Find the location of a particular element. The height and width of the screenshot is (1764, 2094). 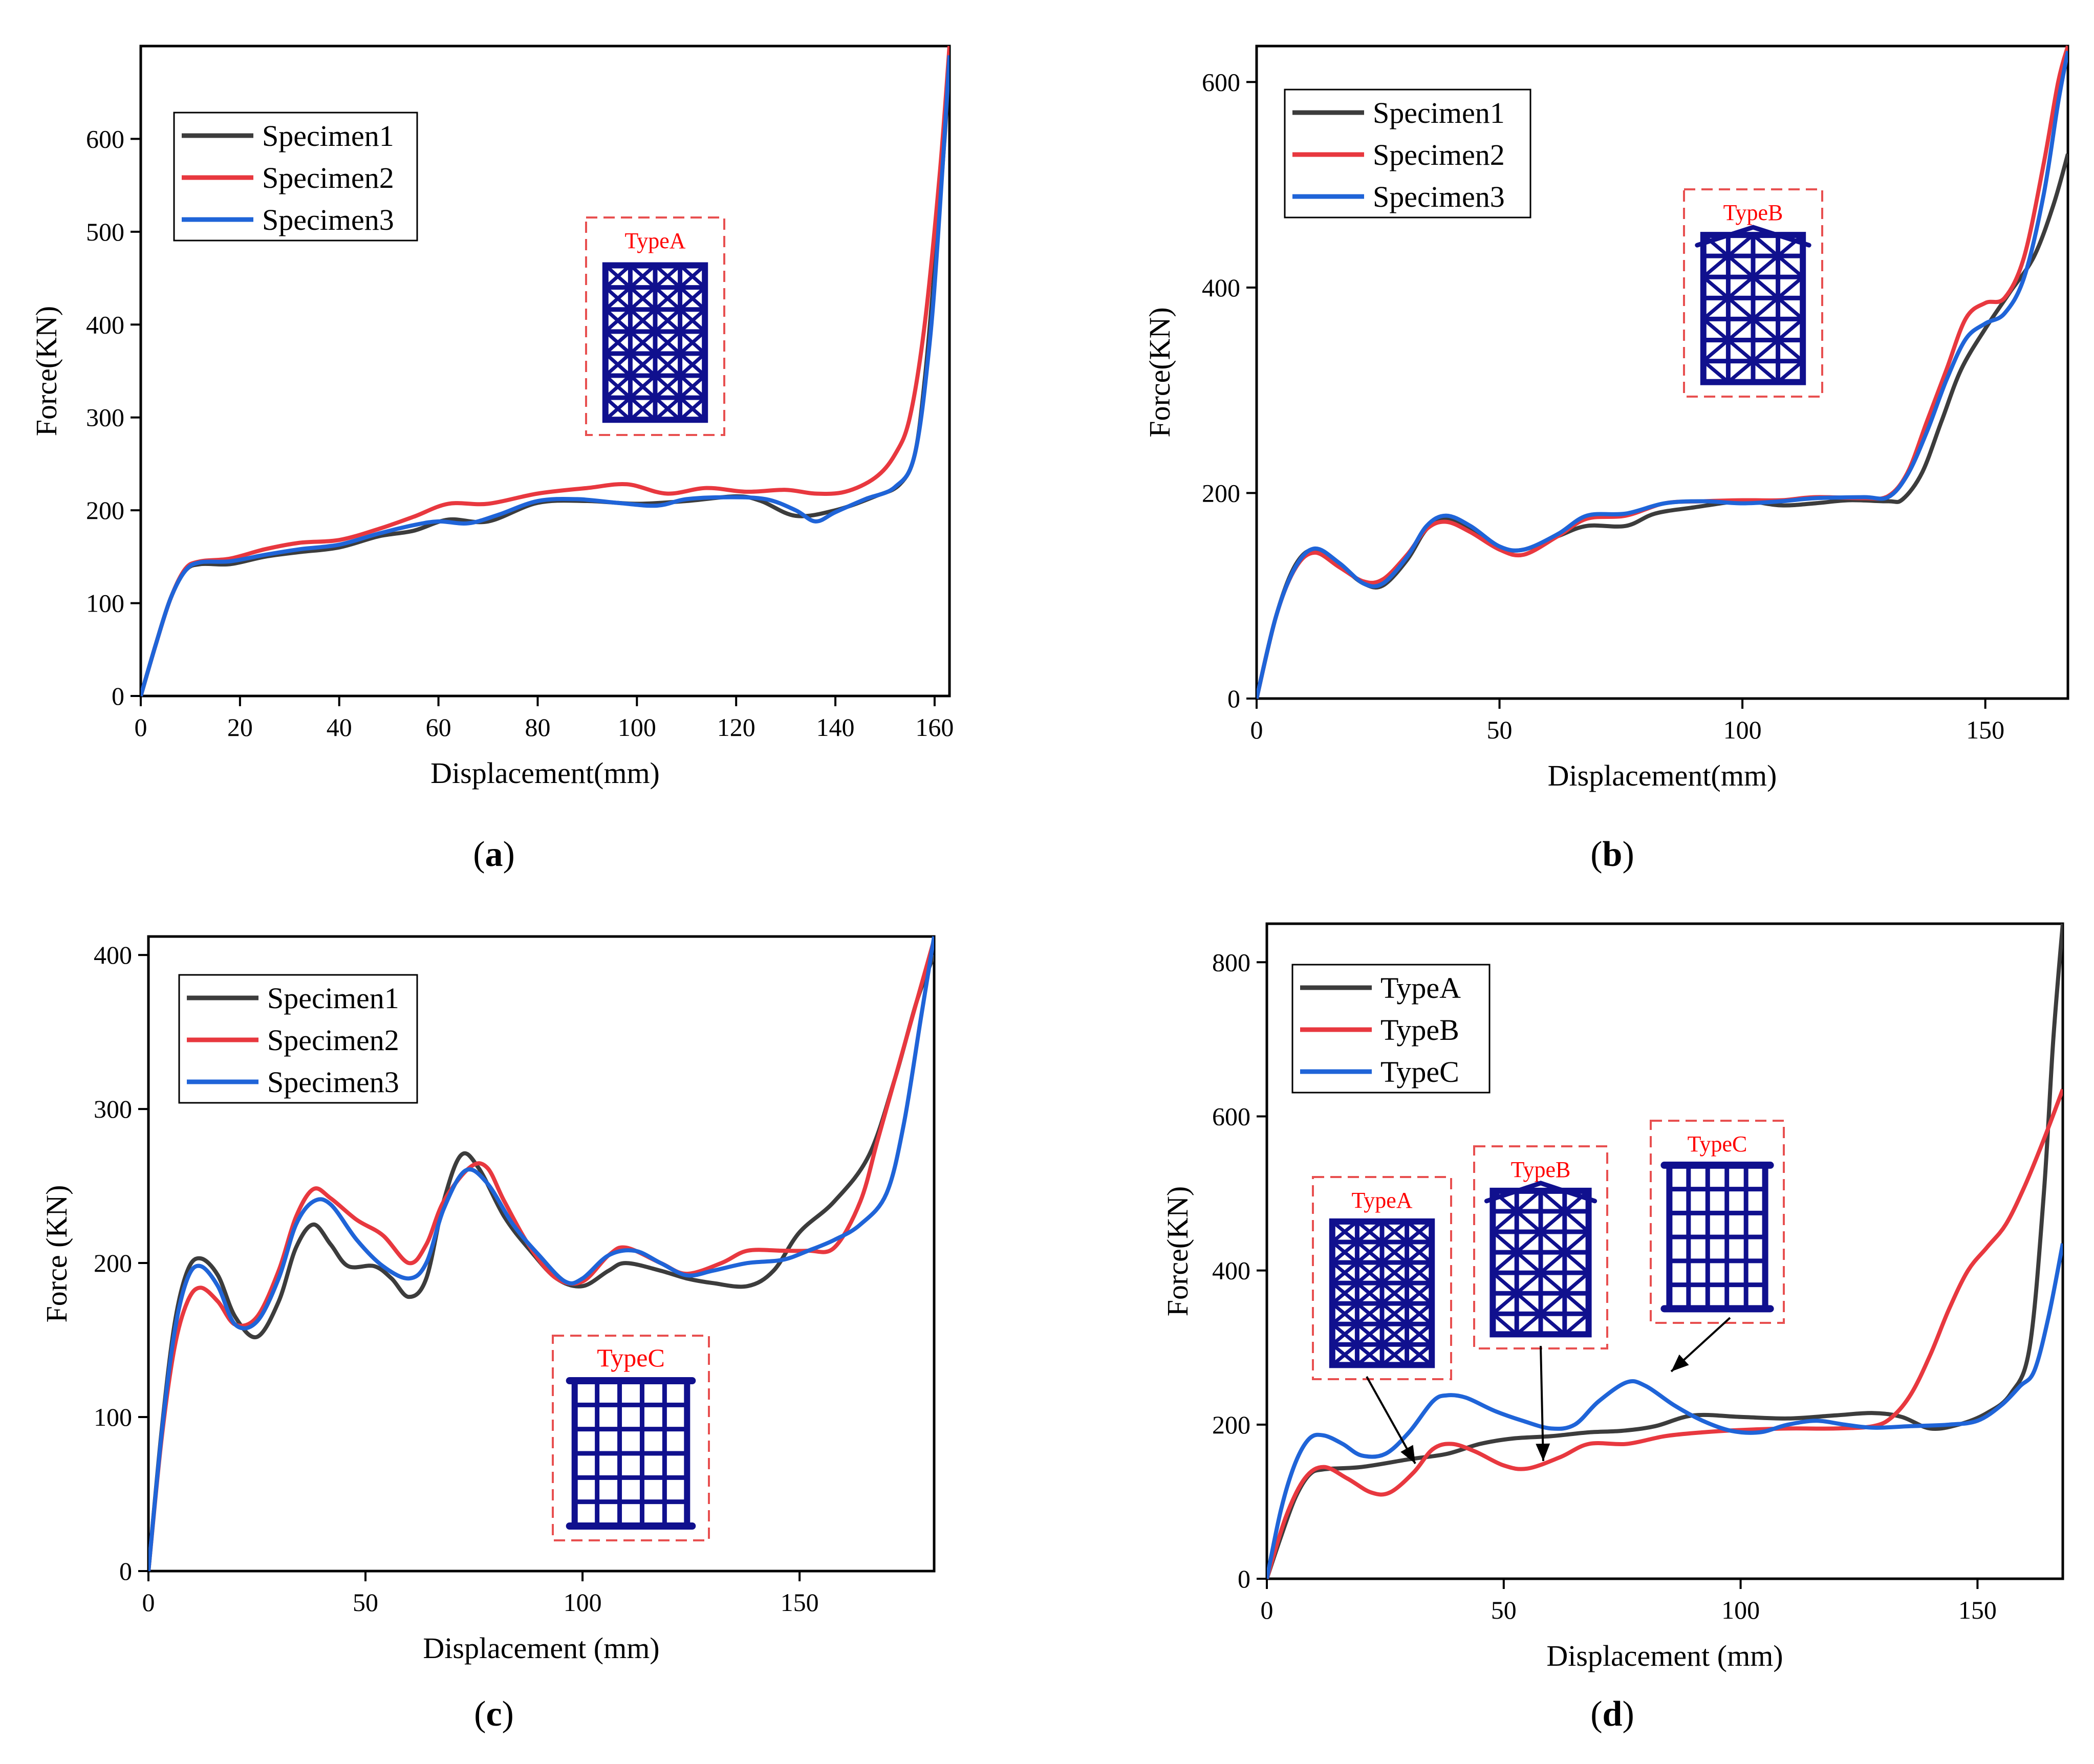

y-tick-label: 100 is located at coordinates (113, 1417).